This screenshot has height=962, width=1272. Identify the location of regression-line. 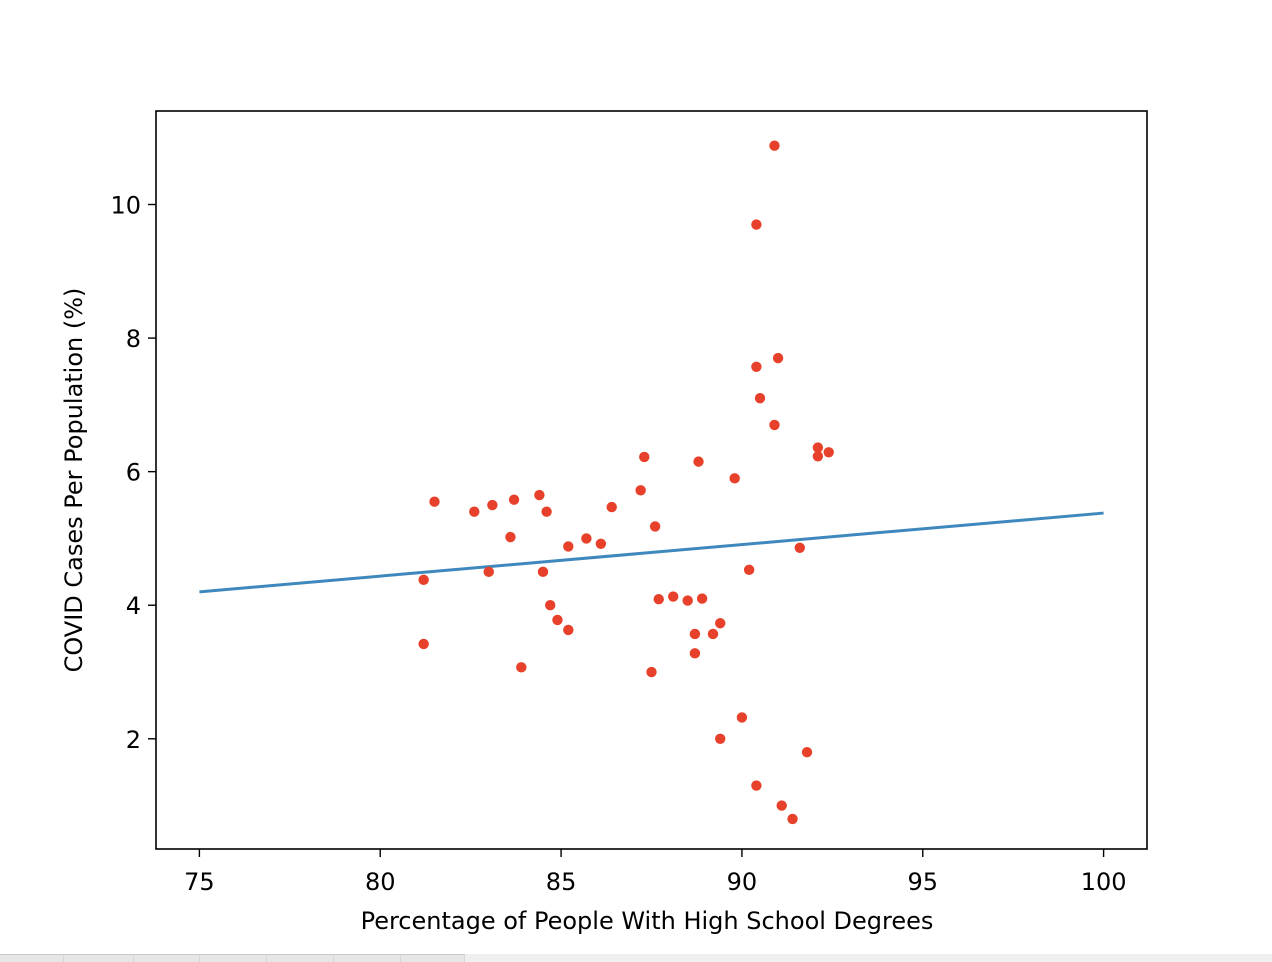
(651, 552).